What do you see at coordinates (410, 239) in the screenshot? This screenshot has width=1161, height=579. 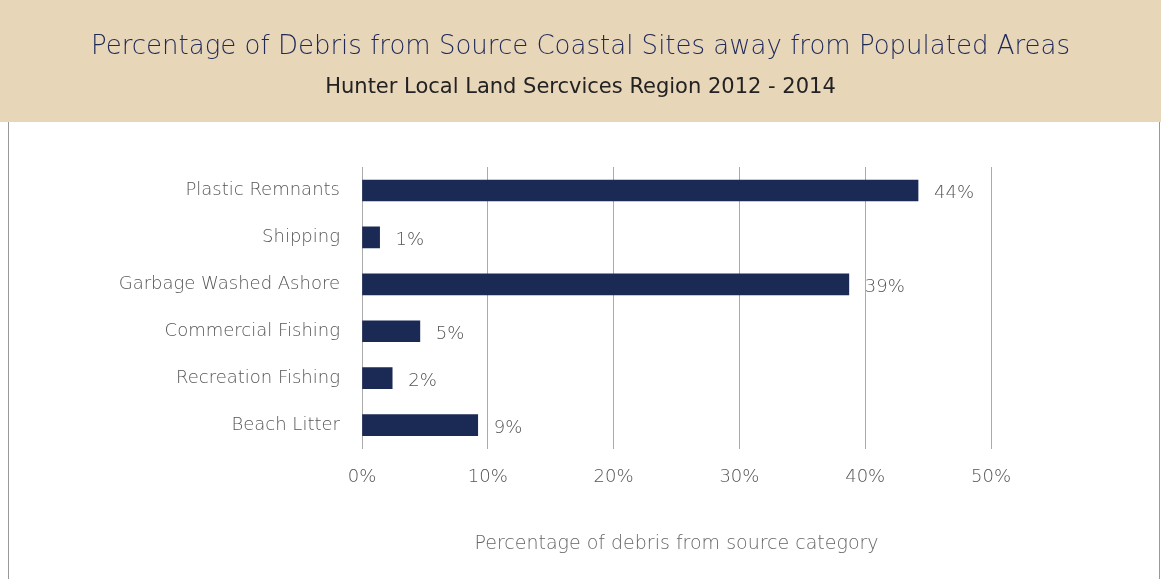 I see `data-label: 1%` at bounding box center [410, 239].